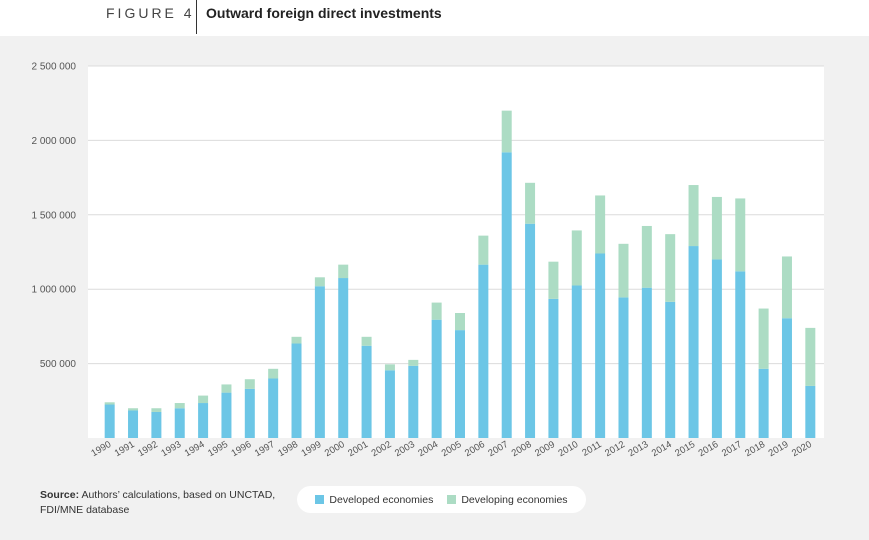 The width and height of the screenshot is (869, 540). I want to click on legend-item-developed: Developed economies, so click(374, 500).